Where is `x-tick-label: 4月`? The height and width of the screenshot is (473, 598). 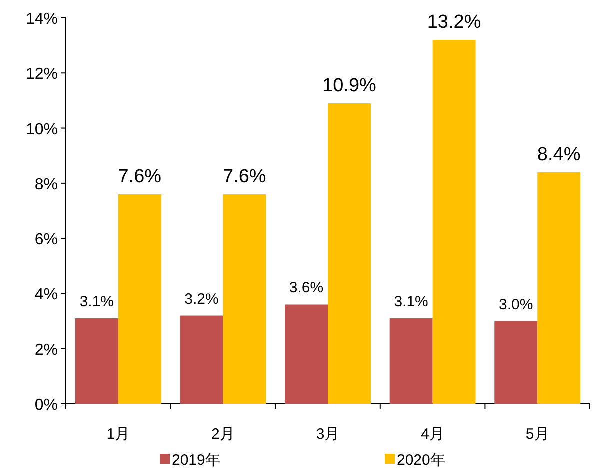 x-tick-label: 4月 is located at coordinates (432, 434).